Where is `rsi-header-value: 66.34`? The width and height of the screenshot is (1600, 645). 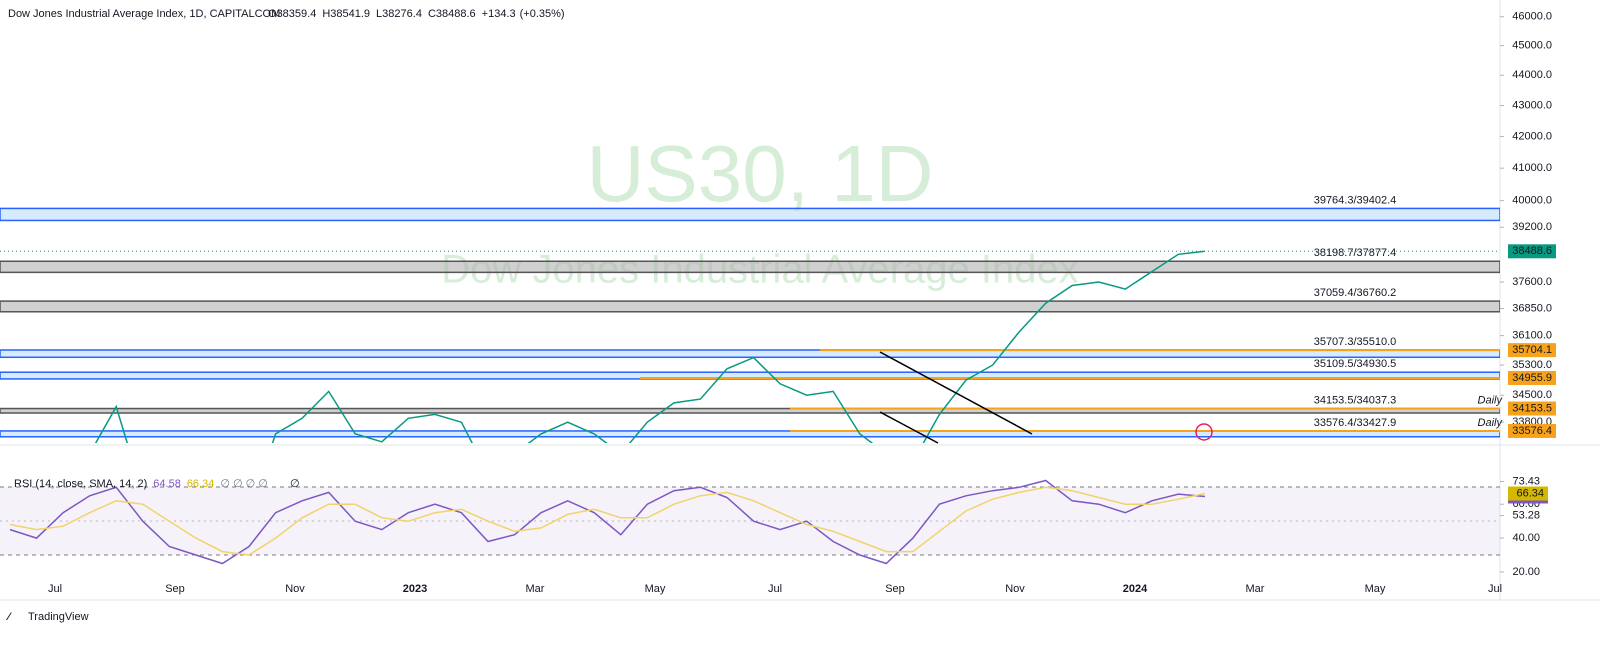
rsi-header-value: 66.34 is located at coordinates (201, 484).